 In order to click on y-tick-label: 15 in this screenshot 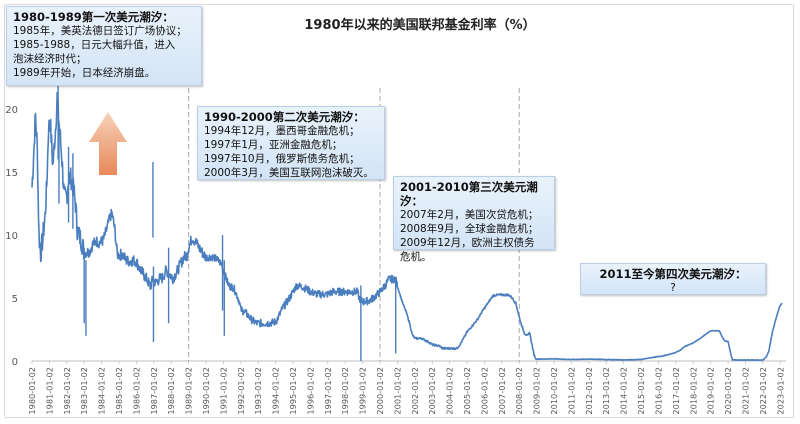, I will do `click(11, 173)`.